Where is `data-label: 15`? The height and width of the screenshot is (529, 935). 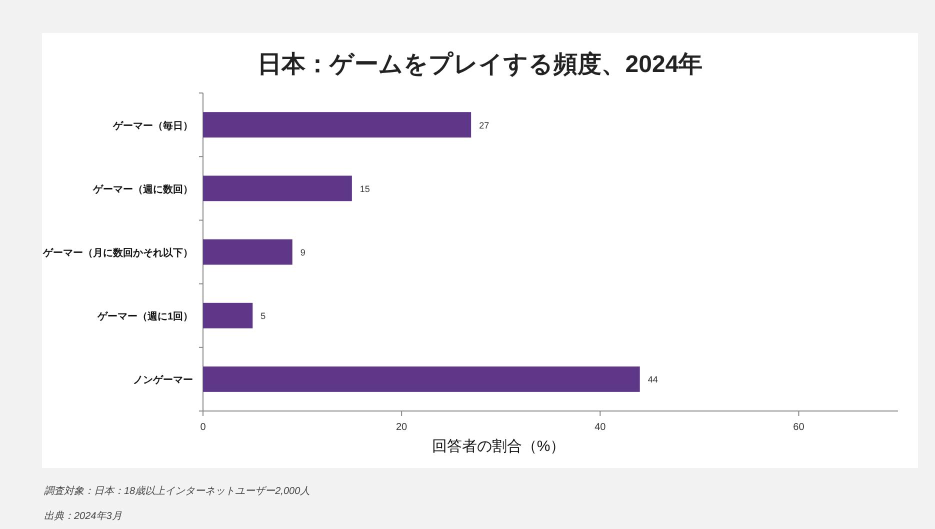
data-label: 15 is located at coordinates (365, 189).